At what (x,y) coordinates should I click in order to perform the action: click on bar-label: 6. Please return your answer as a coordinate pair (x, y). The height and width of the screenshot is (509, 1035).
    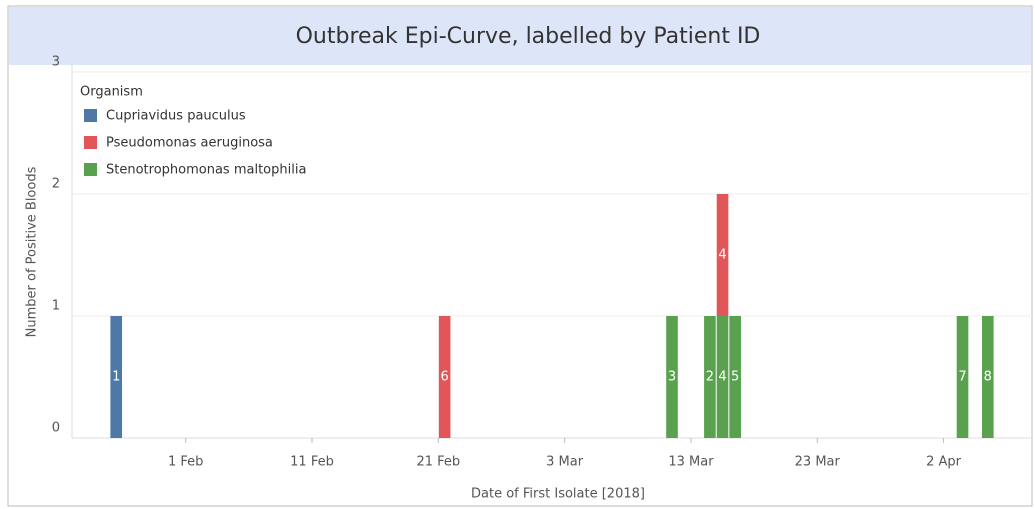
    Looking at the image, I should click on (444, 377).